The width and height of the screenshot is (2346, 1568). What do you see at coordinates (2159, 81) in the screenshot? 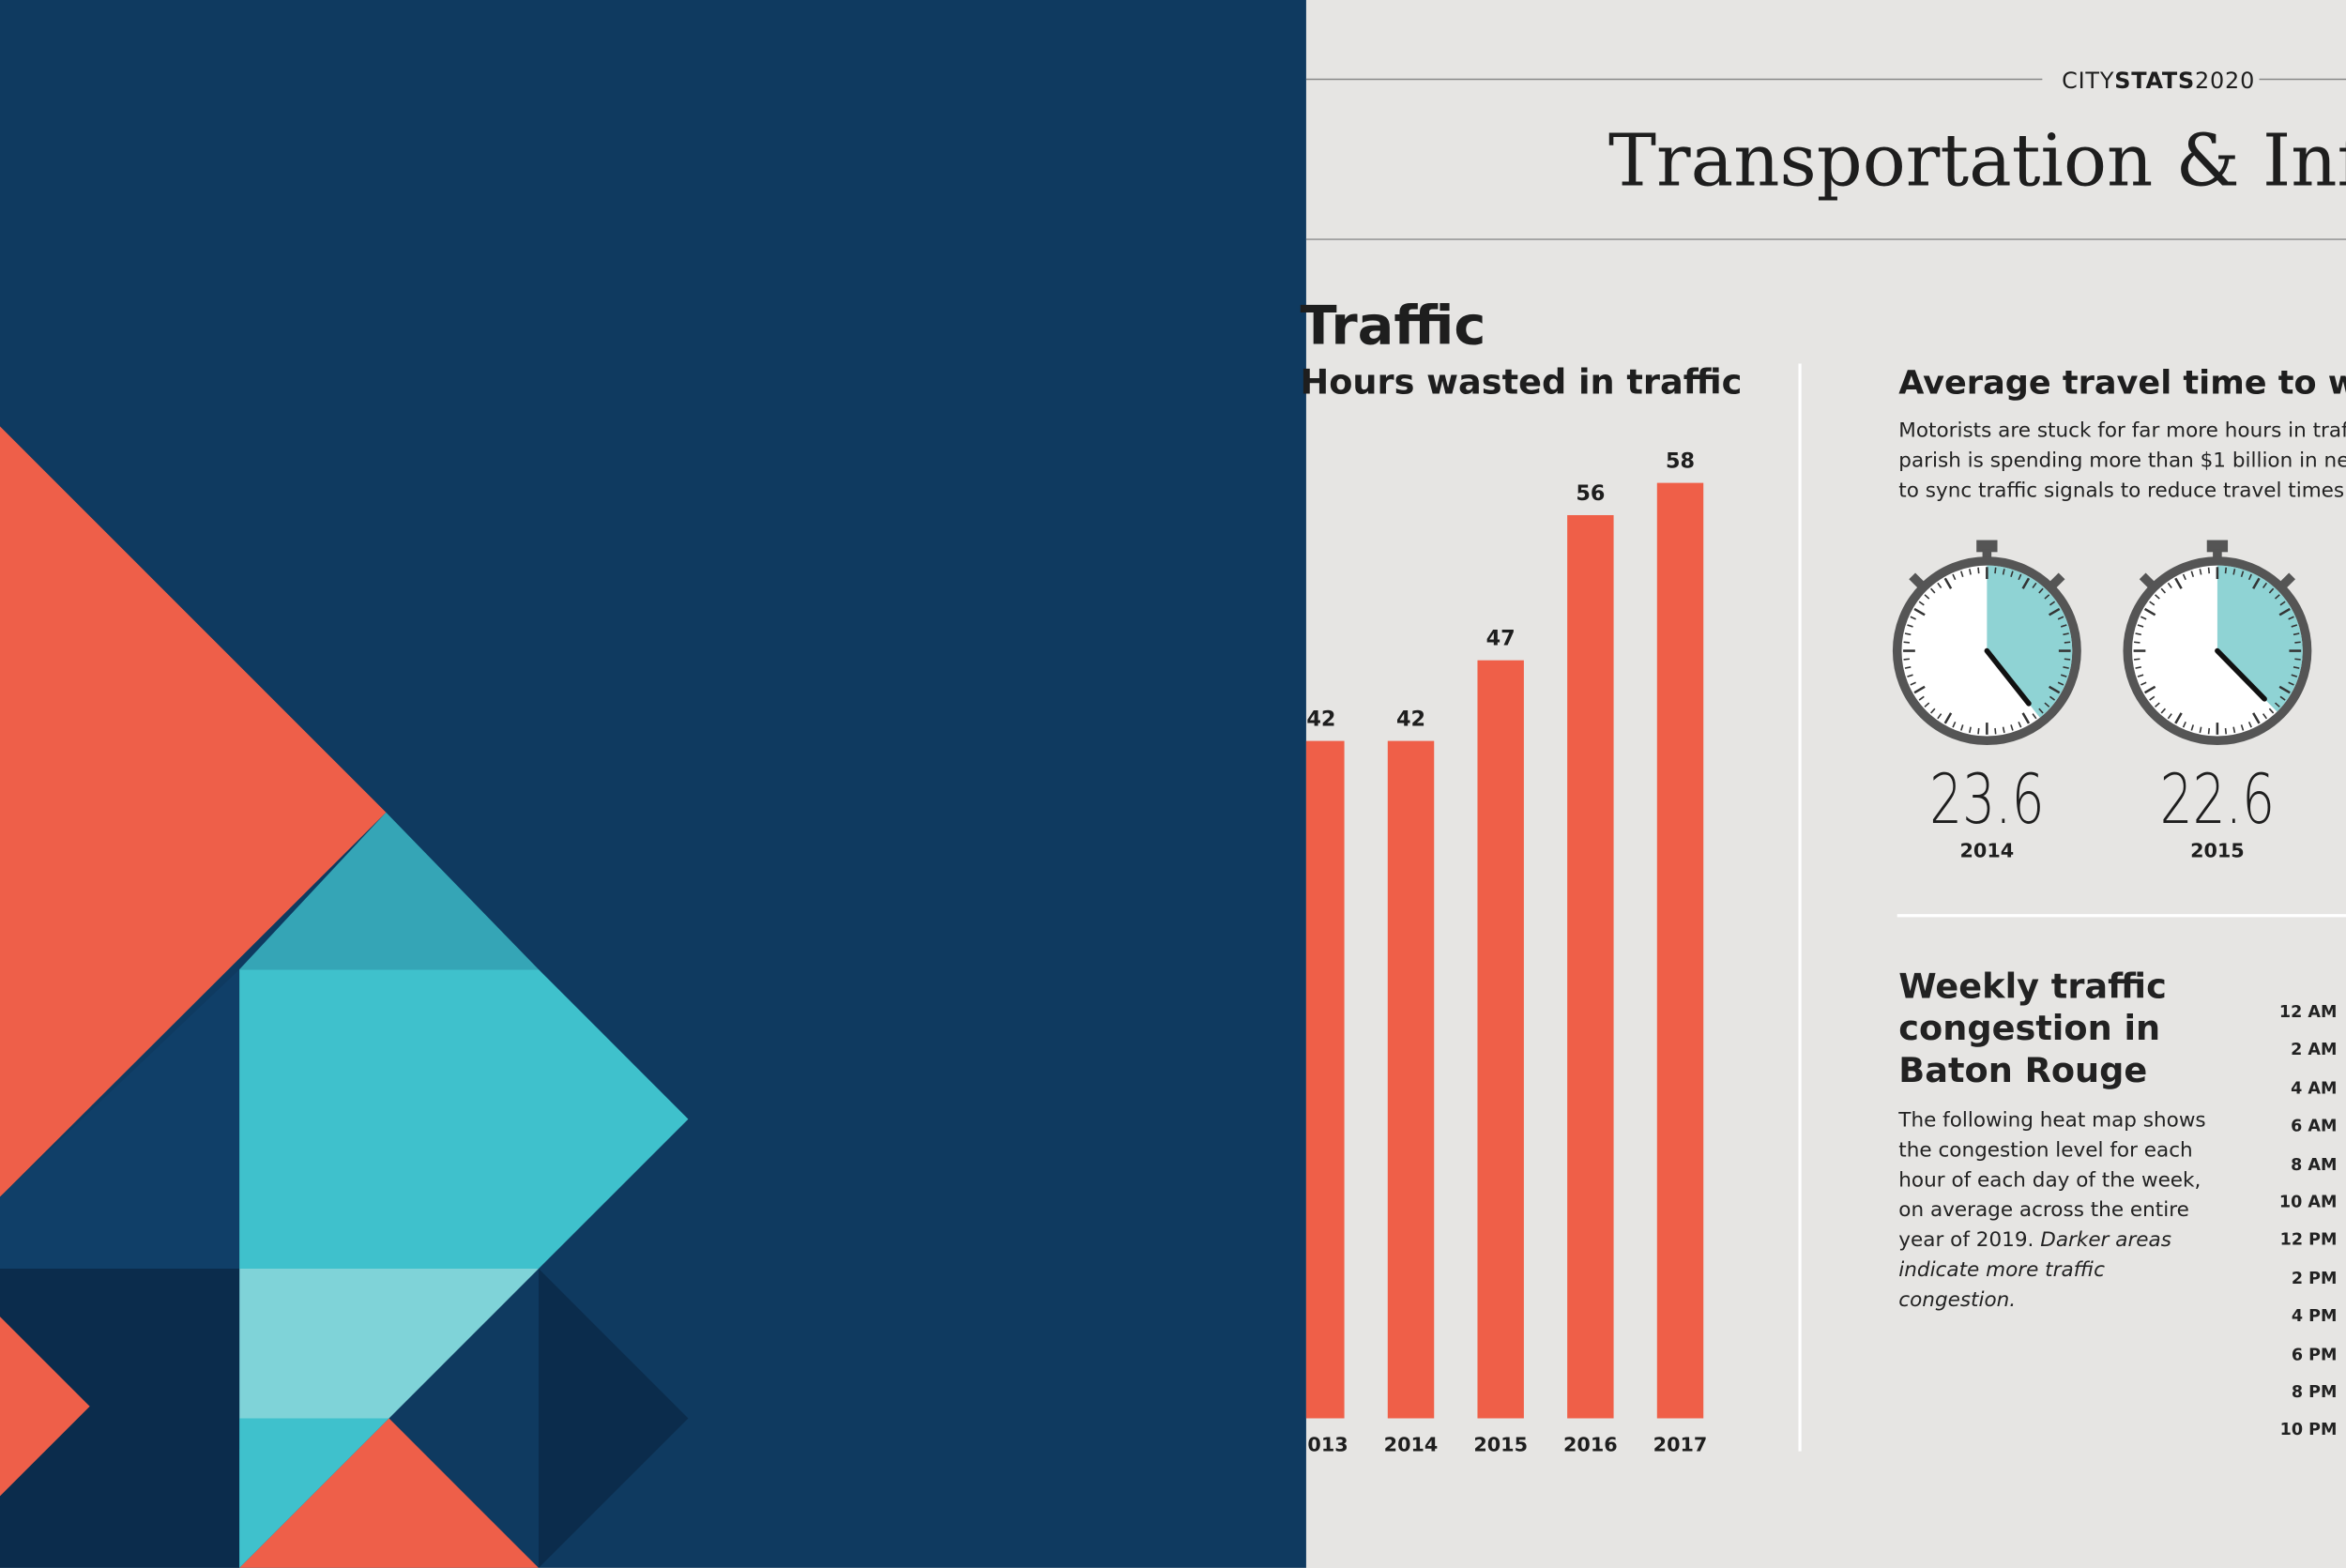
I see `brand: CITYSTATS2020` at bounding box center [2159, 81].